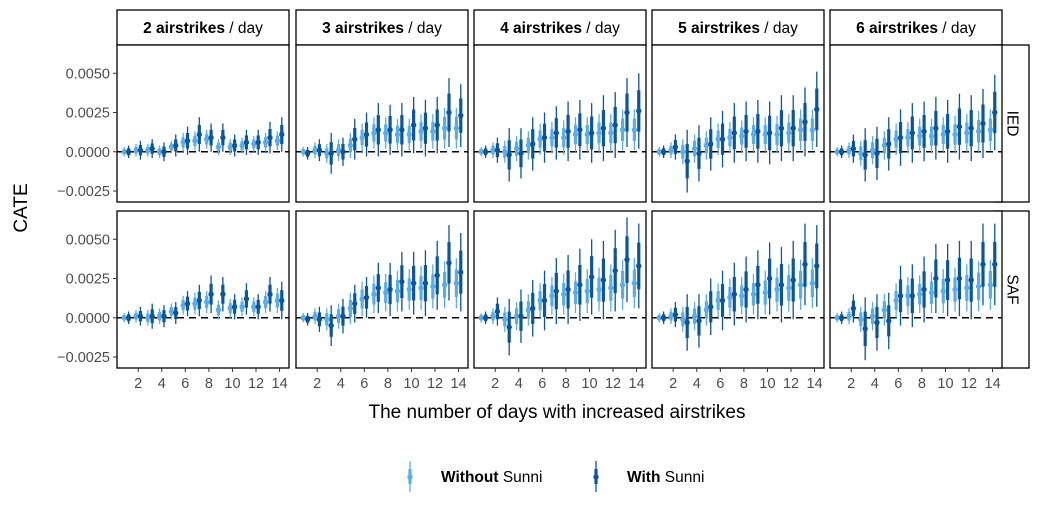  What do you see at coordinates (363, 28) in the screenshot?
I see `column-strip-bold: 3 airstrikes` at bounding box center [363, 28].